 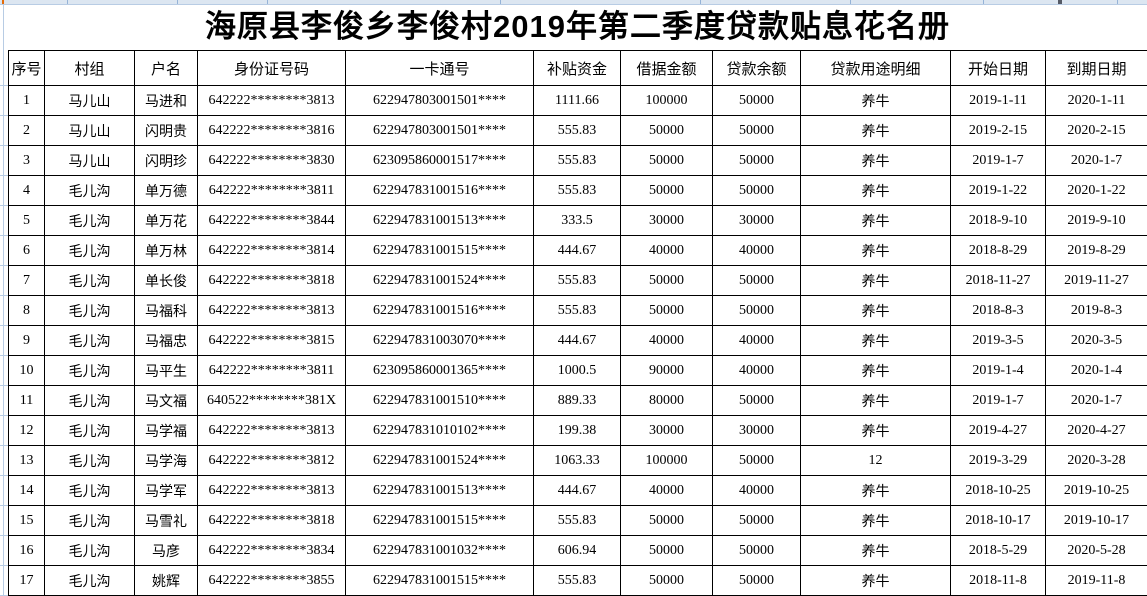 What do you see at coordinates (166, 191) in the screenshot?
I see `cell: 单万德` at bounding box center [166, 191].